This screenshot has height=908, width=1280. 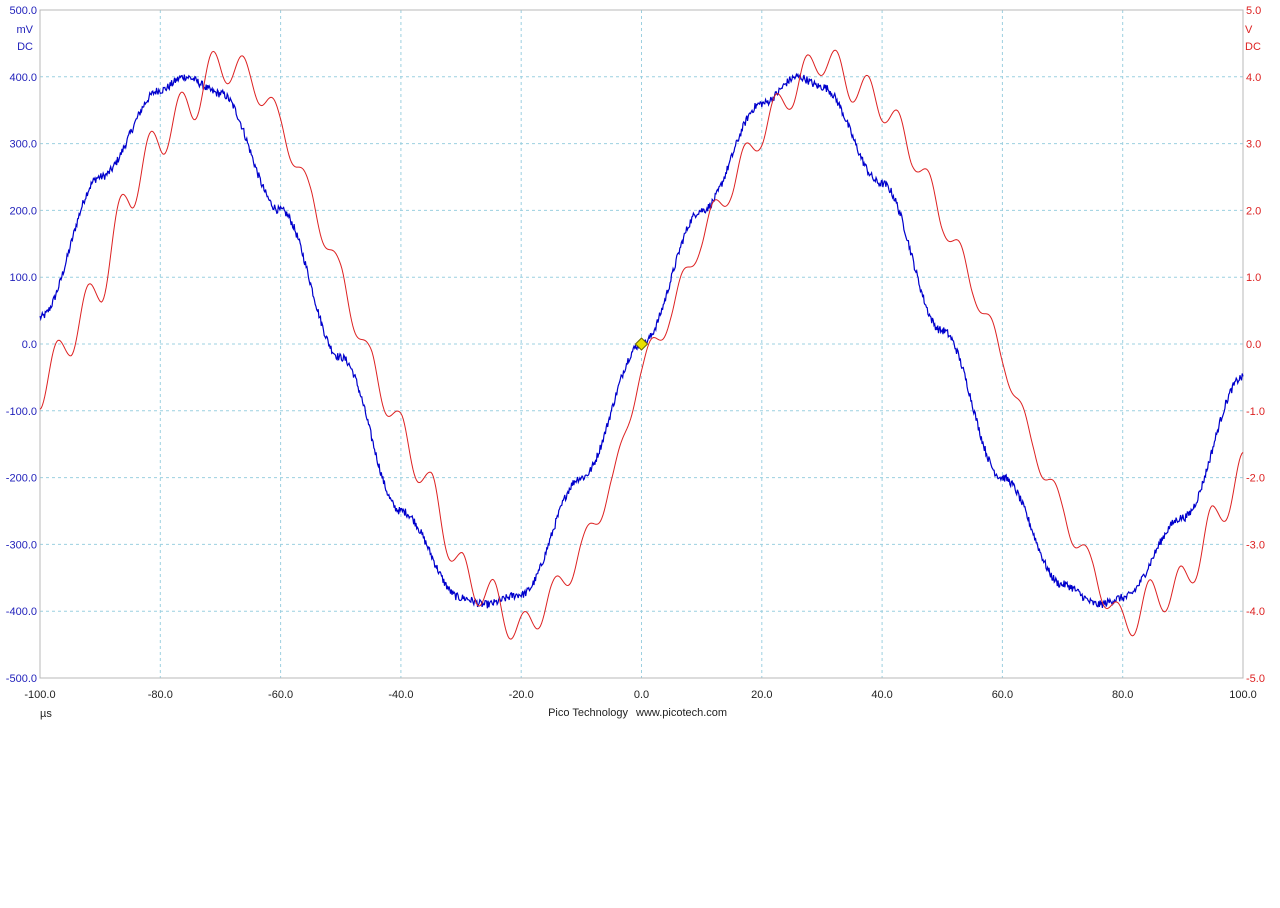 I want to click on left-axis-coupling: DC, so click(x=25, y=47).